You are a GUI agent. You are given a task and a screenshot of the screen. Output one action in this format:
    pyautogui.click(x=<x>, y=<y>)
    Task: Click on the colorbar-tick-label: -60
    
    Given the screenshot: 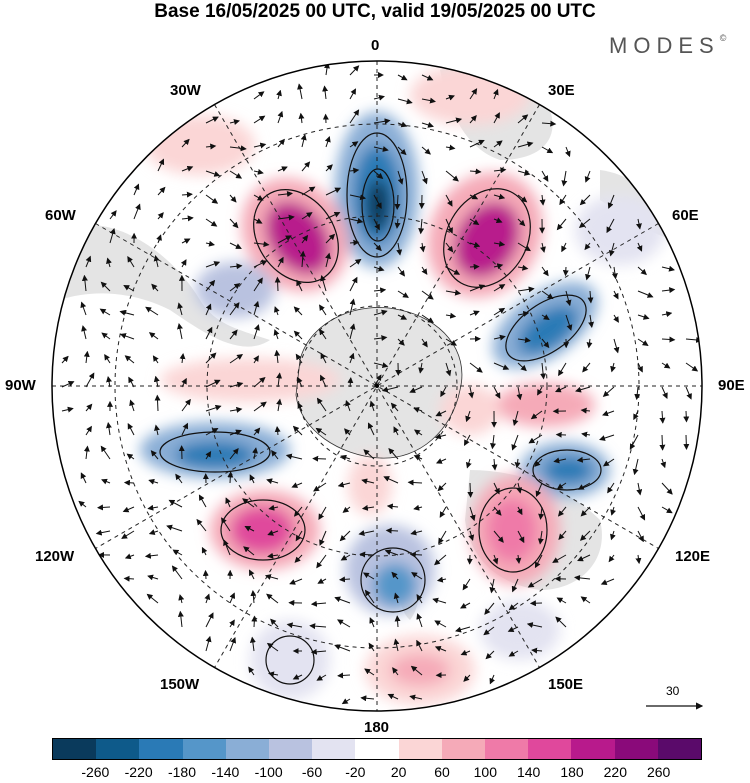 What is the action you would take?
    pyautogui.click(x=312, y=772)
    